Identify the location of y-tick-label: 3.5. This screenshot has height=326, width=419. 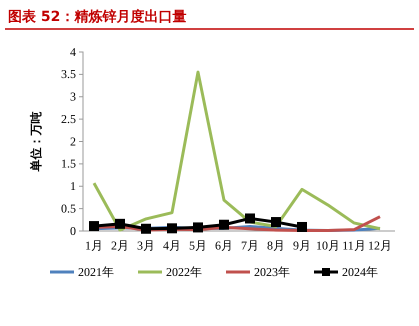
(68, 74).